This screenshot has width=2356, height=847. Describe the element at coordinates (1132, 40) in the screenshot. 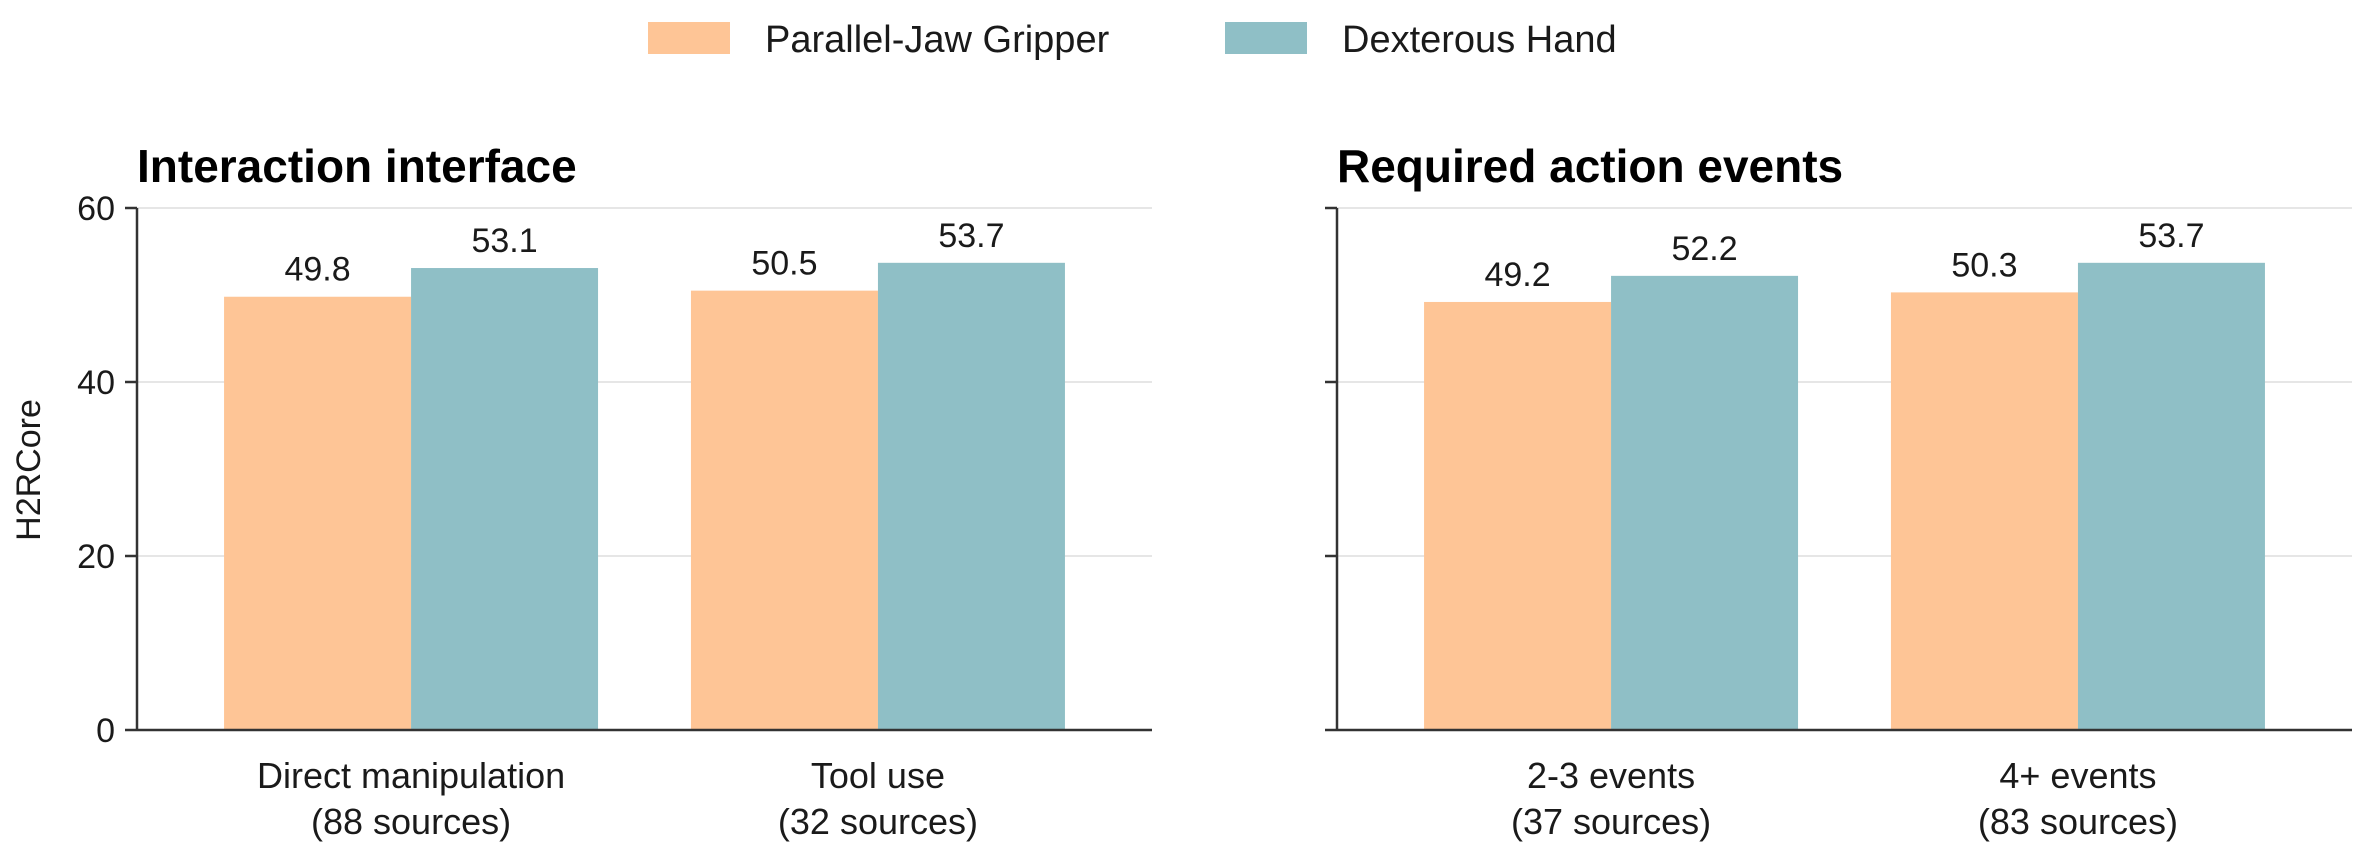

I see `legend: Parallel-Jaw Gripper Dexterous Hand` at that location.